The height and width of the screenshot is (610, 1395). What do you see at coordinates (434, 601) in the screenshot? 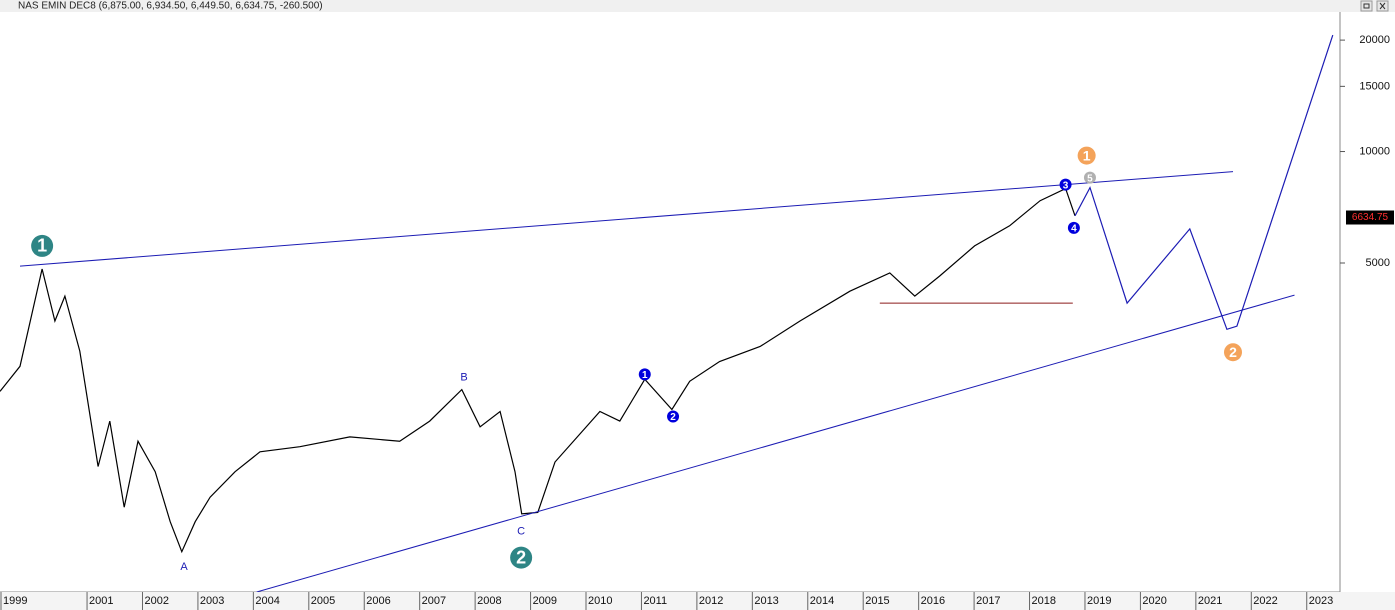
I see `x-tick-label: 2007` at bounding box center [434, 601].